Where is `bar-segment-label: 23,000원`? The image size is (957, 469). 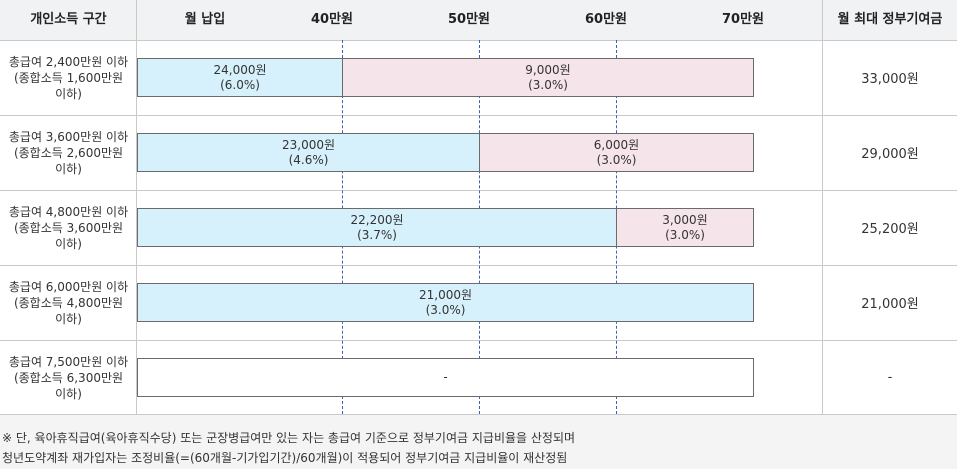 bar-segment-label: 23,000원 is located at coordinates (308, 144).